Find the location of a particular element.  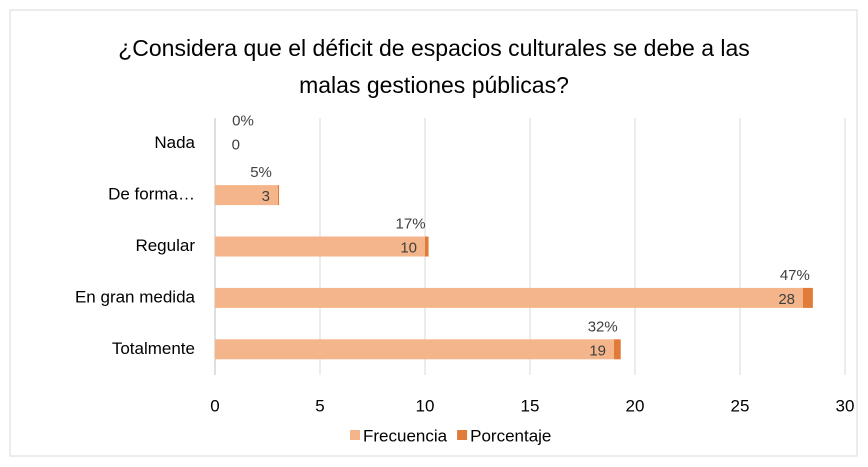

data-label: 3 is located at coordinates (266, 196).